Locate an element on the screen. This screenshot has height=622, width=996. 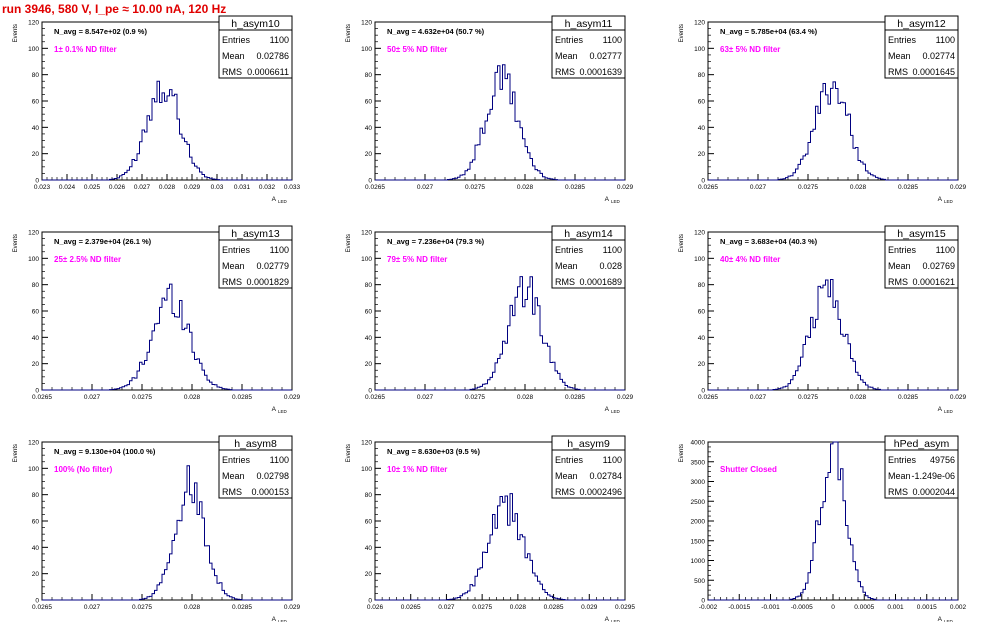
navg-label: N_avg = 4.632e+04 (50.7 %) is located at coordinates (436, 31).